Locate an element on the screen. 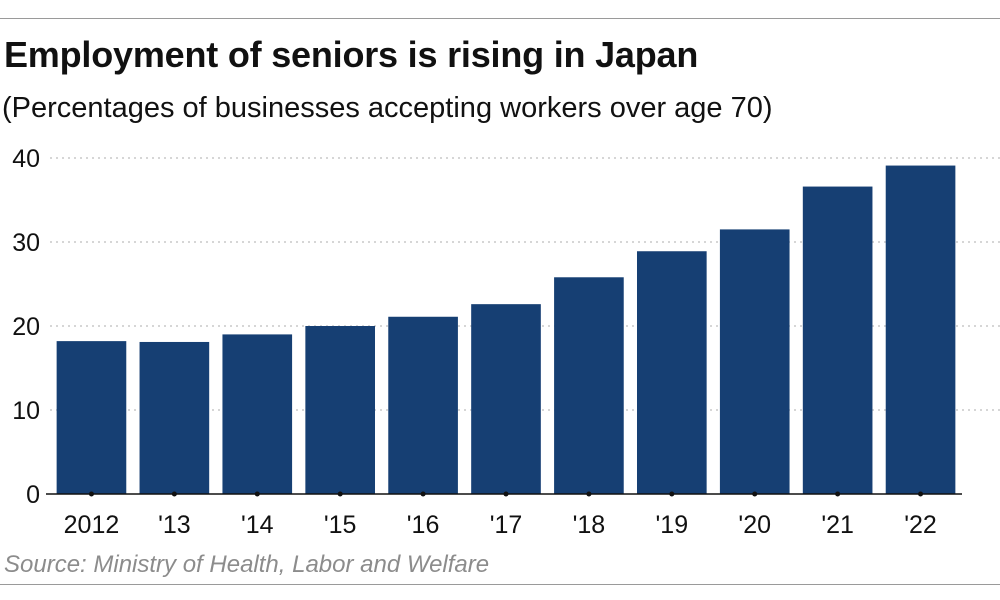 The image size is (1000, 600). x-tick-label: '19 is located at coordinates (672, 525).